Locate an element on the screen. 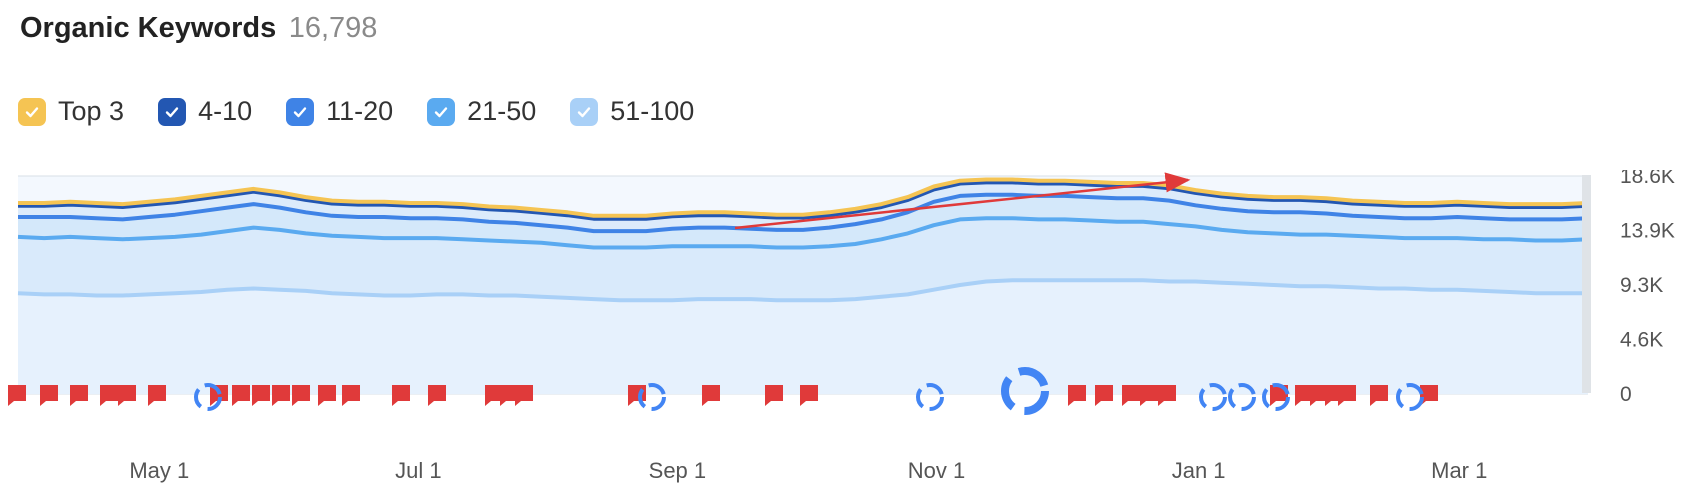 This screenshot has width=1699, height=500. x-tick-label: Jul 1 is located at coordinates (418, 470).